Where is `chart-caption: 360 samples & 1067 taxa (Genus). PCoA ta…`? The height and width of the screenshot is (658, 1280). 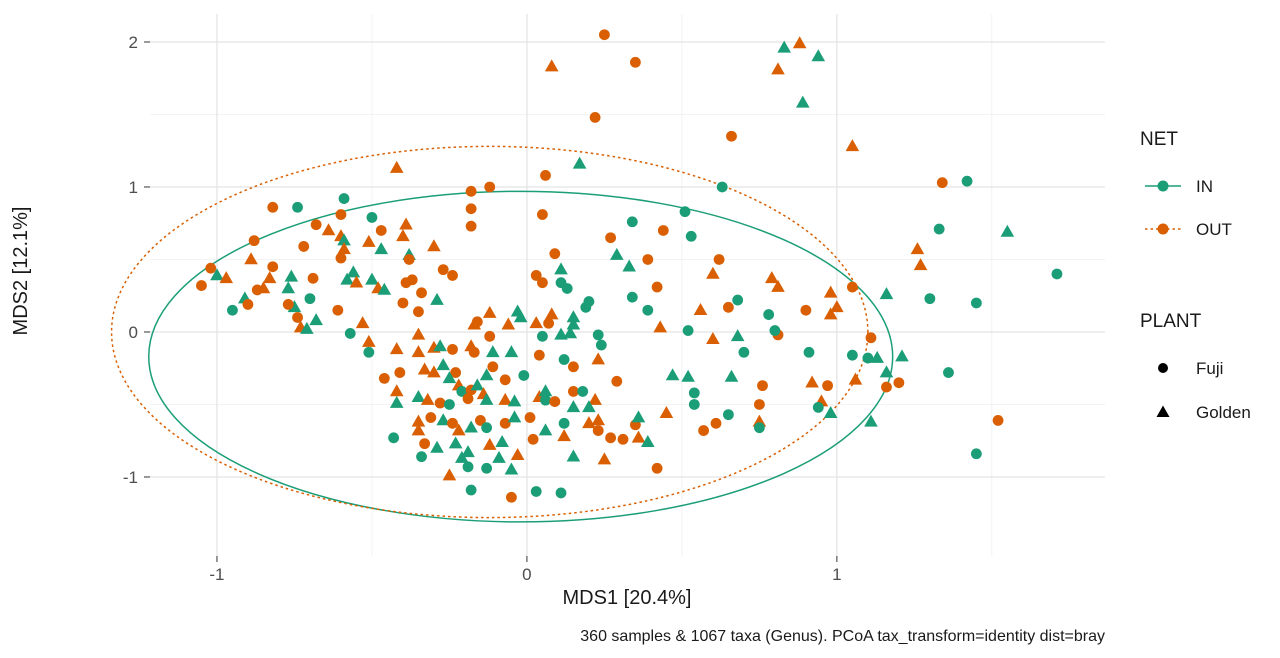
chart-caption: 360 samples & 1067 taxa (Genus). PCoA ta… is located at coordinates (842, 636).